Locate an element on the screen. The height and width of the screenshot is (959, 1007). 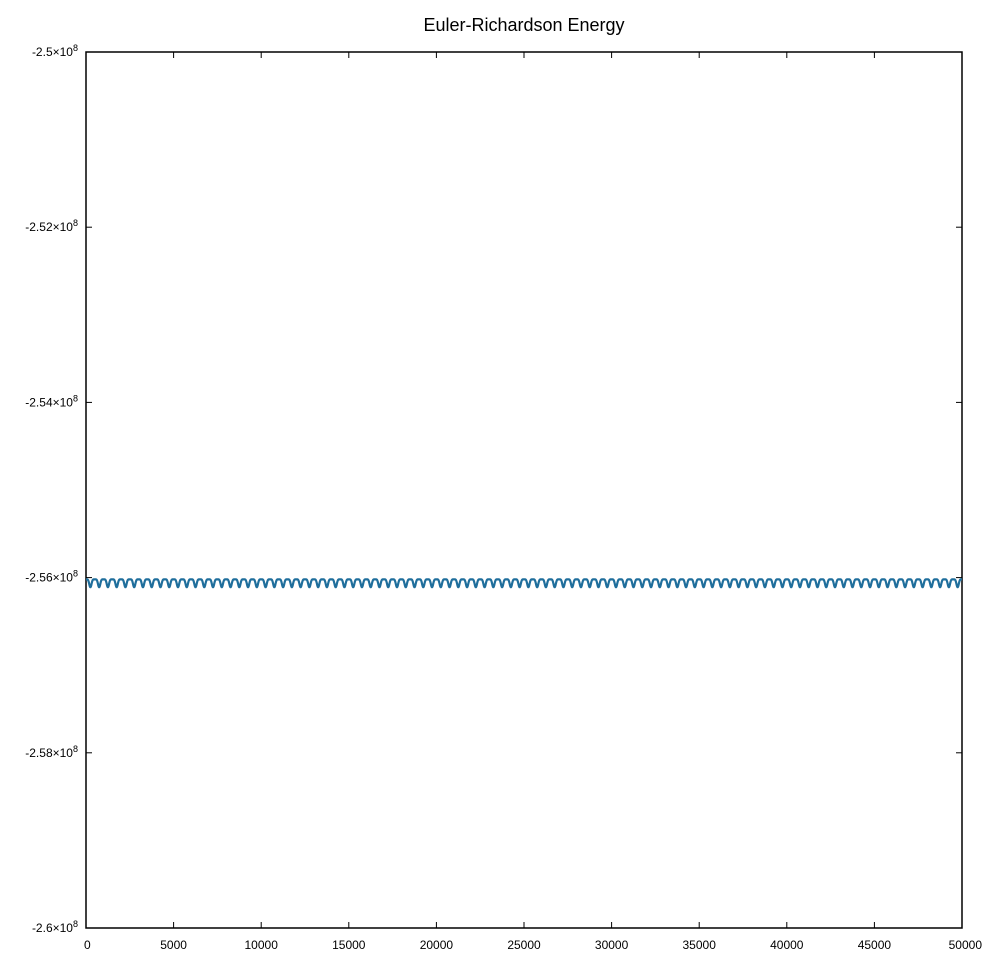
x-tick-label: 45000 is located at coordinates (875, 945).